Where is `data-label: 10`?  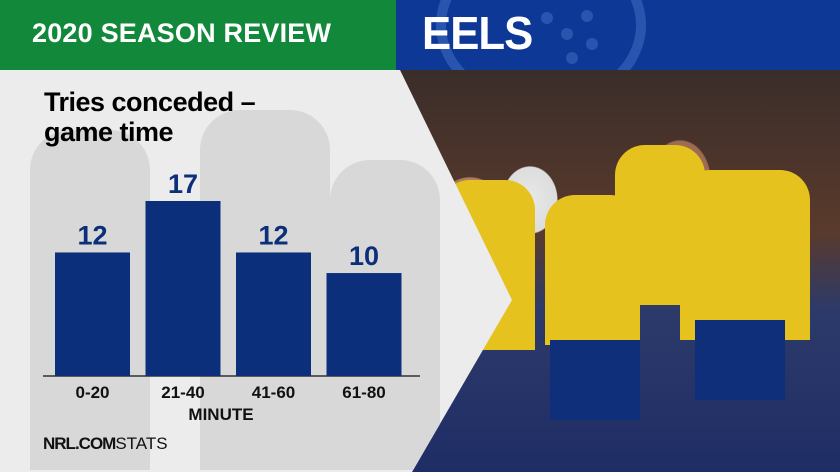 data-label: 10 is located at coordinates (364, 256).